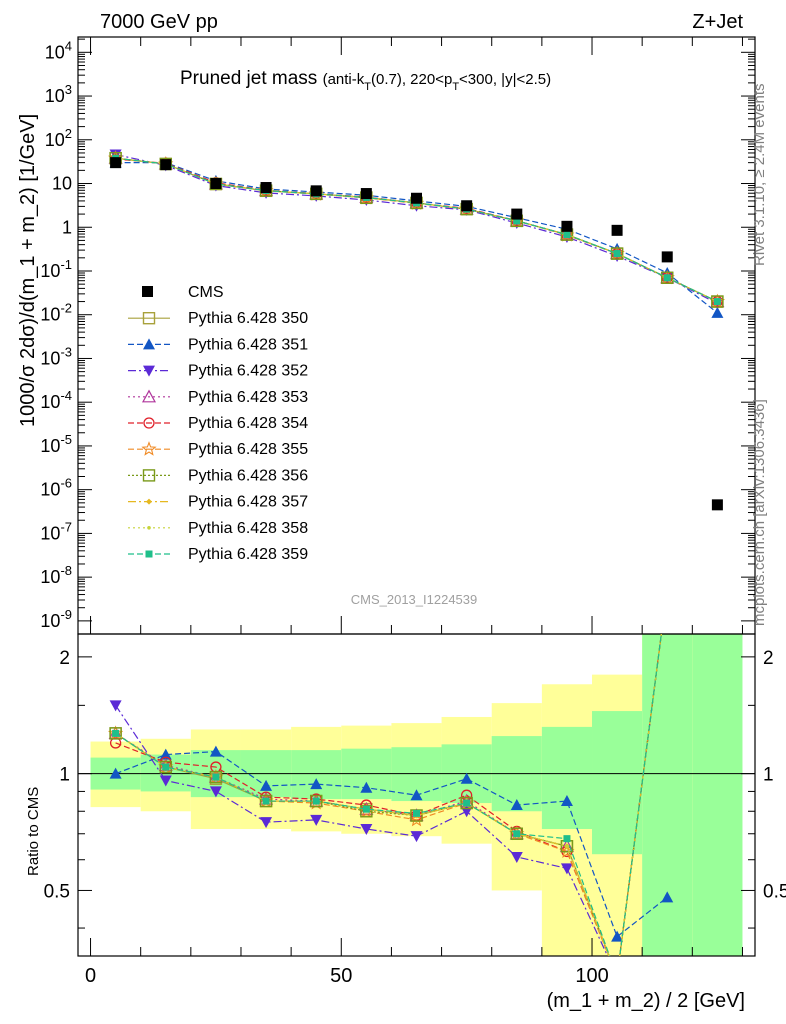  I want to click on legend-label: Pythia 6.428 354, so click(248, 423).